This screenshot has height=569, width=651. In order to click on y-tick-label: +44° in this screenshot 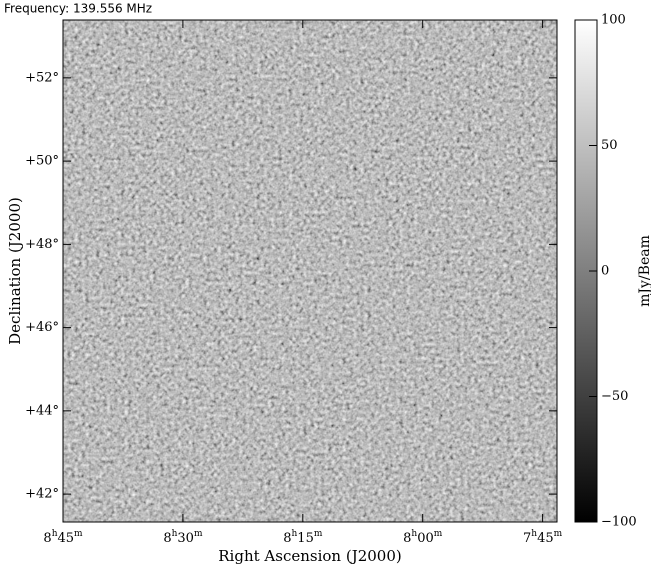, I will do `click(42, 410)`.